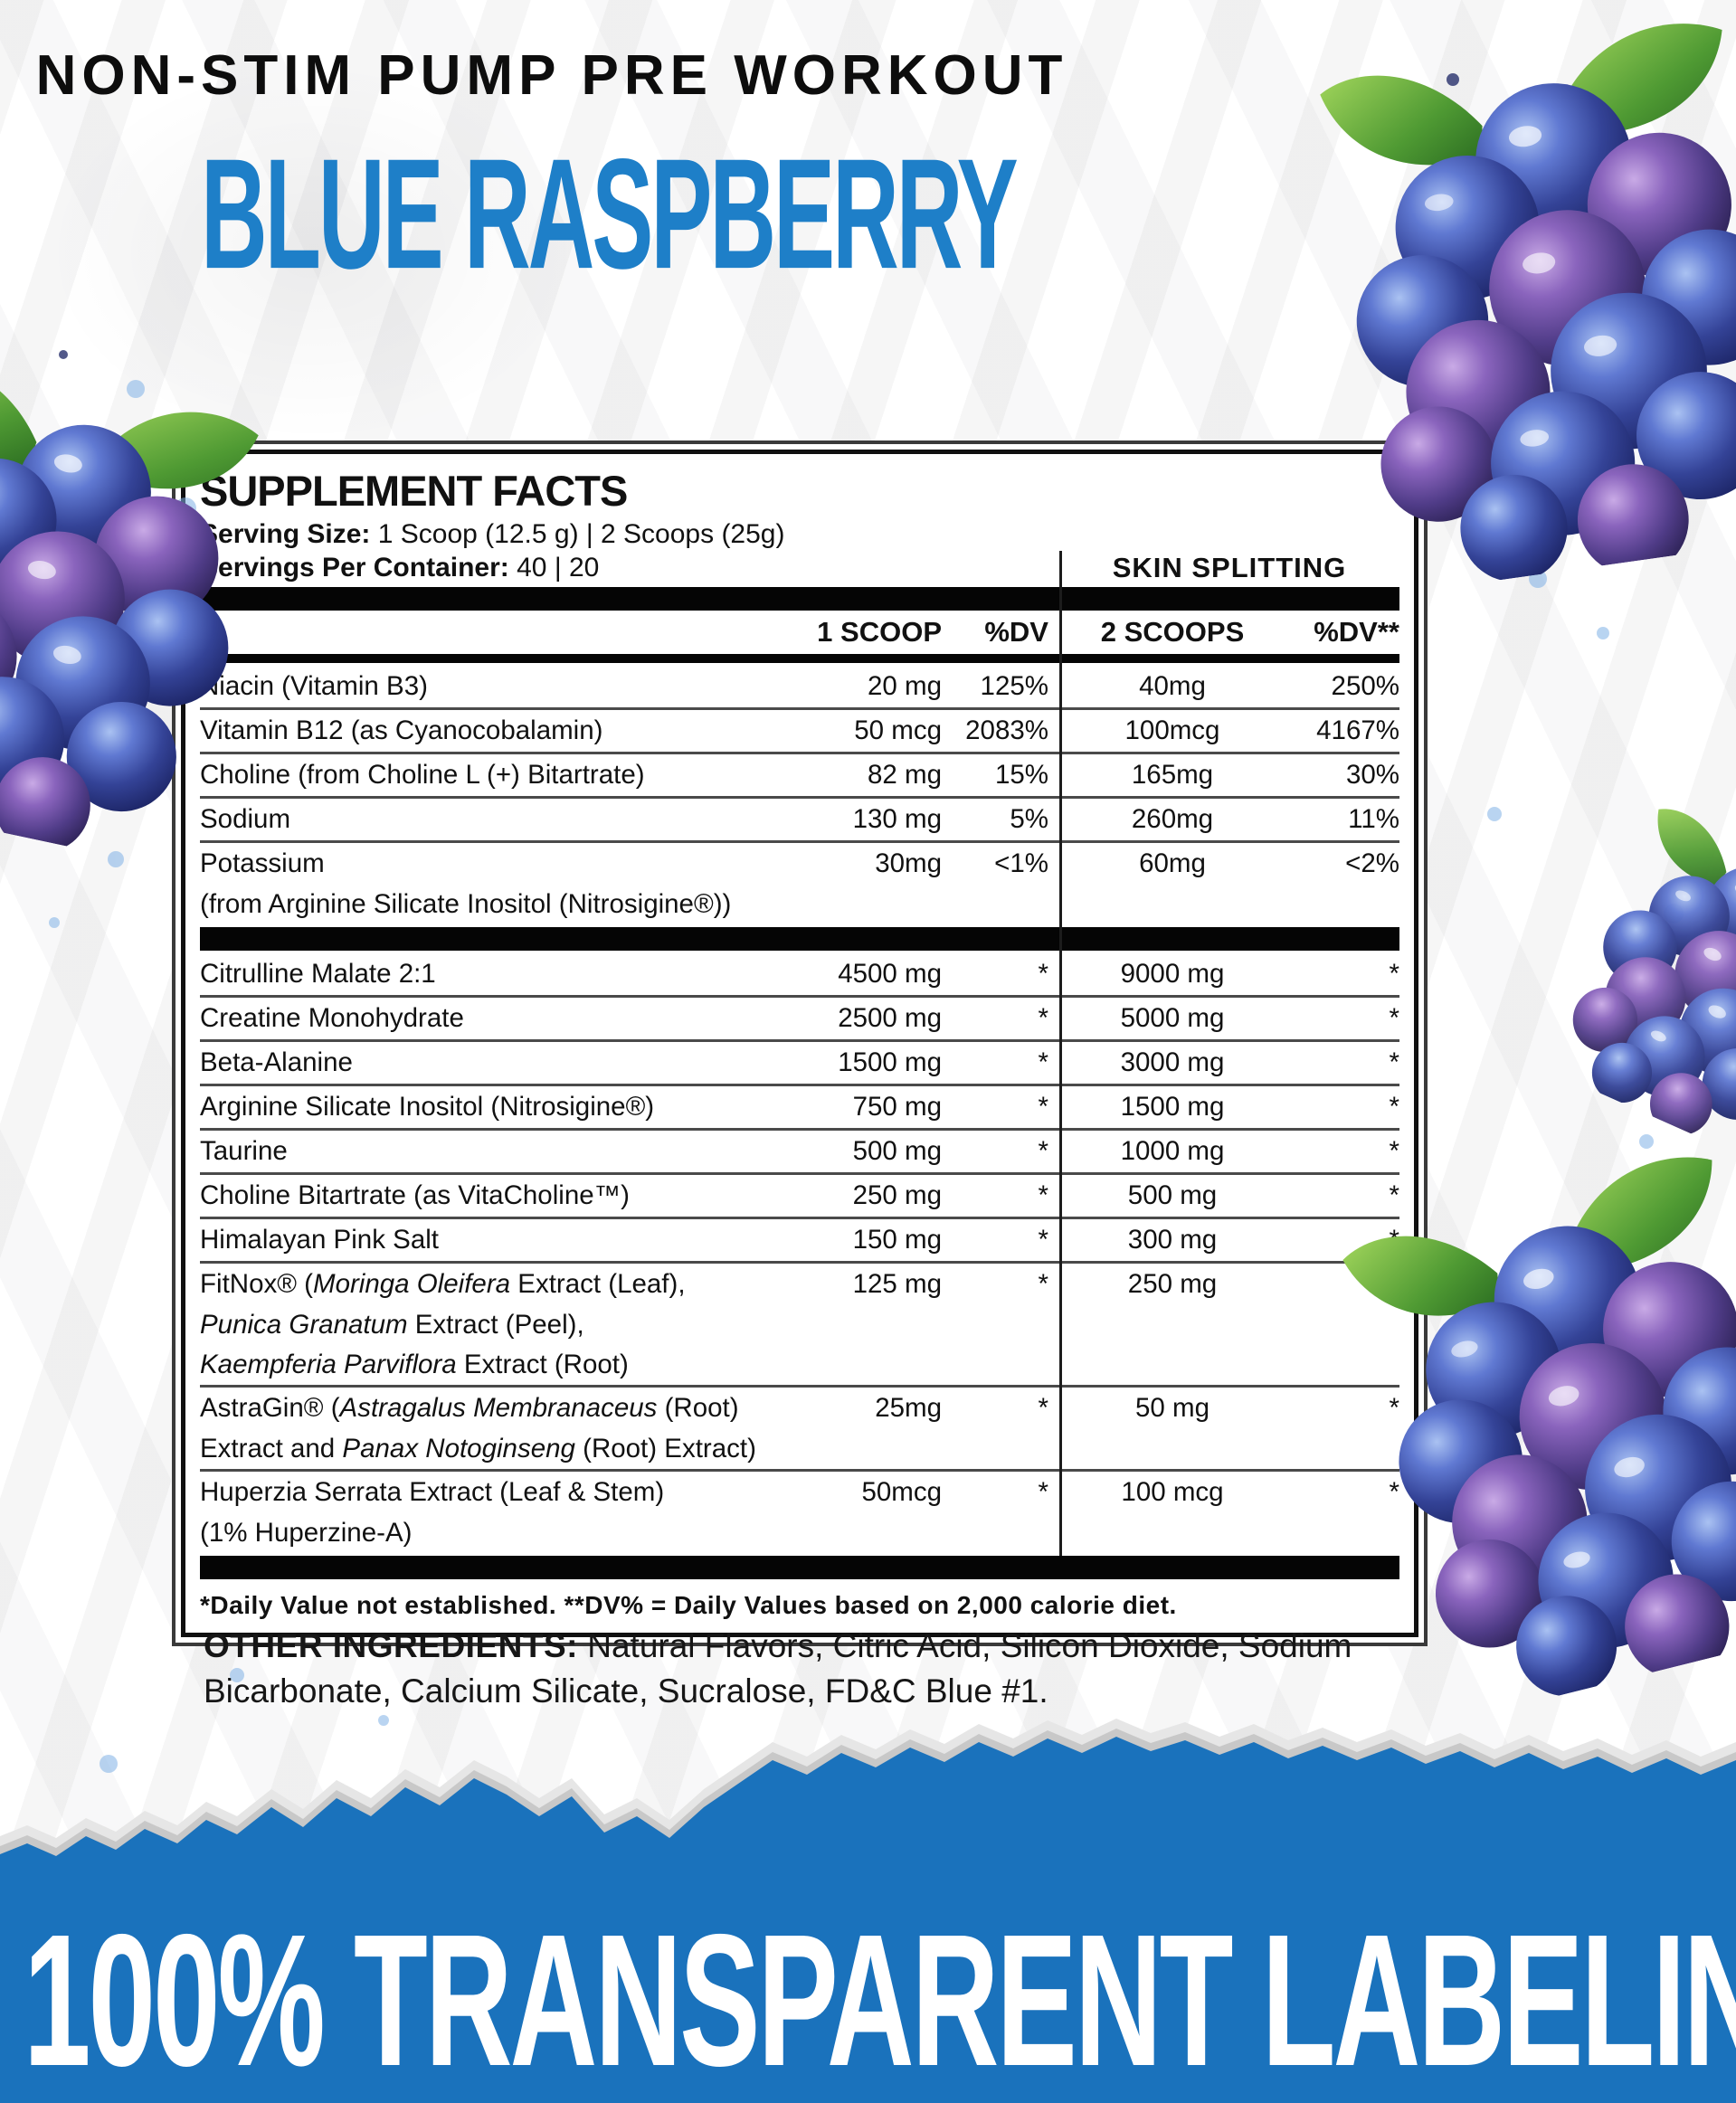  I want to click on ingredient-name-part: (1% Huperzine-A), so click(306, 1533).